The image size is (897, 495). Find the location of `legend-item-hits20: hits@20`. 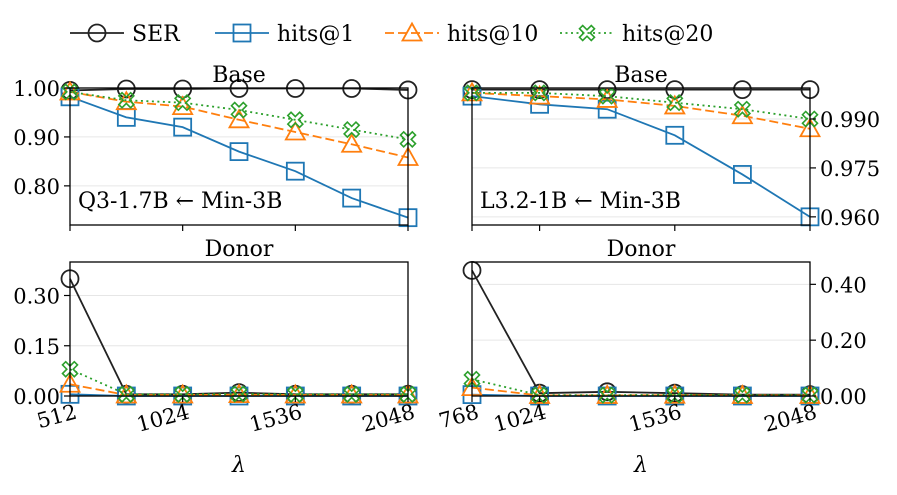

legend-item-hits20: hits@20 is located at coordinates (636, 34).